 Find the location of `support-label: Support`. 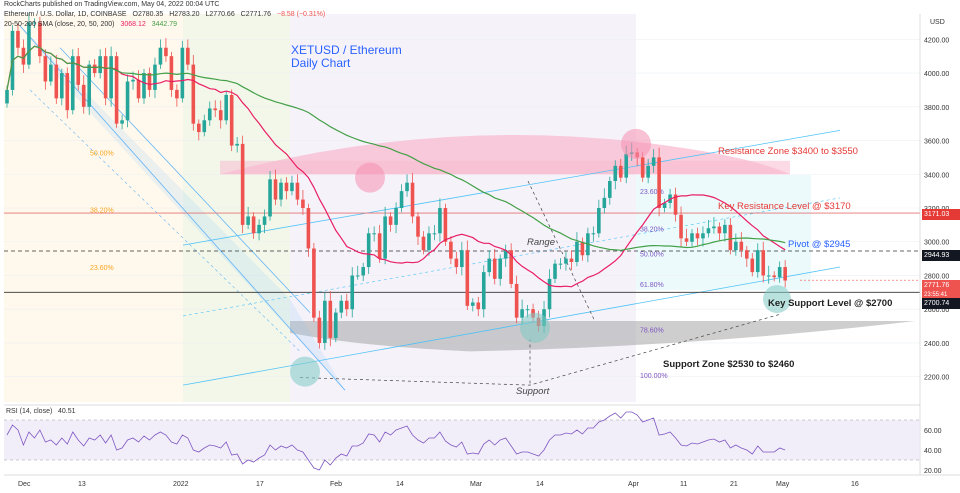

support-label: Support is located at coordinates (533, 391).